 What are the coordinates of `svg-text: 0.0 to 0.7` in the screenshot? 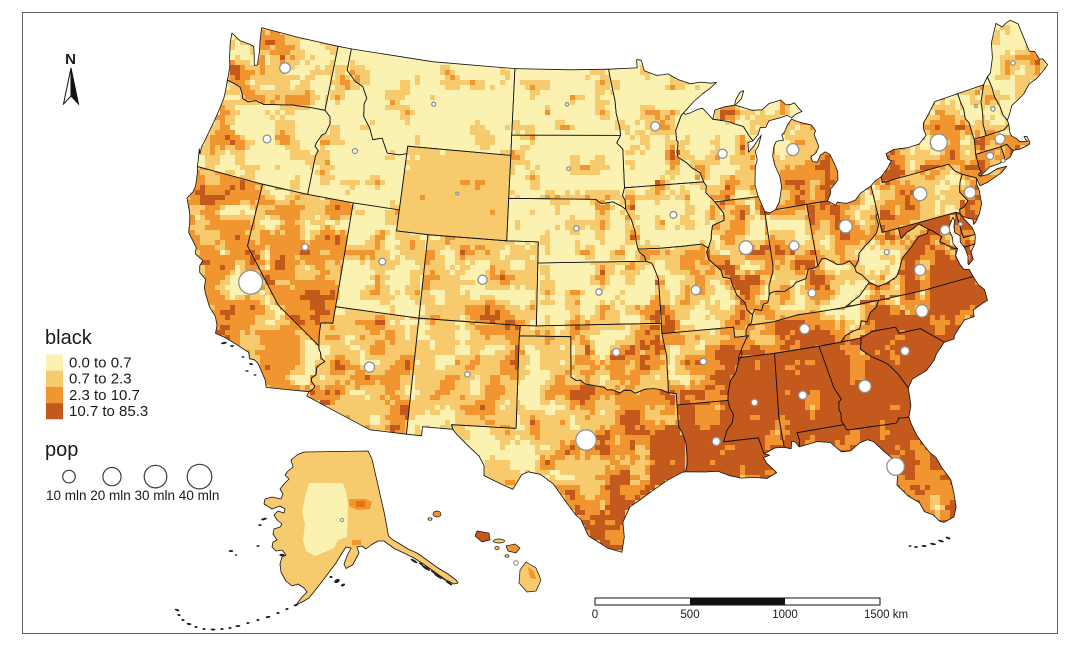 It's located at (100, 363).